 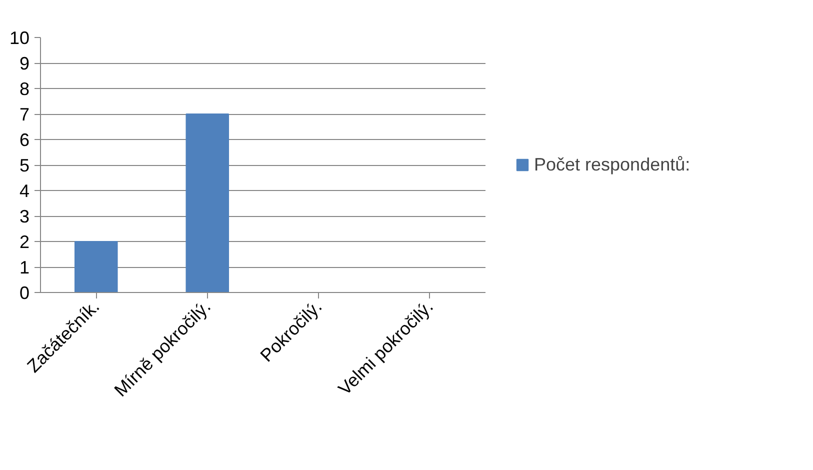 What do you see at coordinates (24, 166) in the screenshot?
I see `y-tick-label: 5` at bounding box center [24, 166].